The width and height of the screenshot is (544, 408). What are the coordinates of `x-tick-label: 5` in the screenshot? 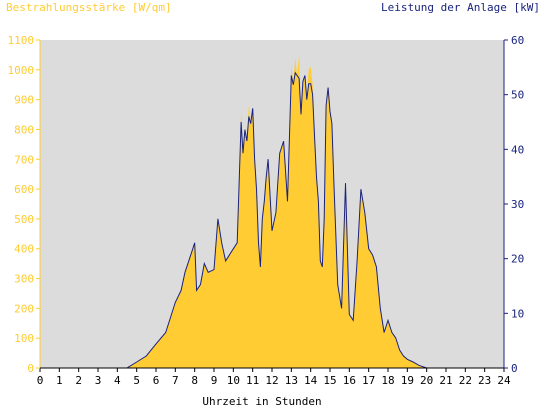 It's located at (136, 380).